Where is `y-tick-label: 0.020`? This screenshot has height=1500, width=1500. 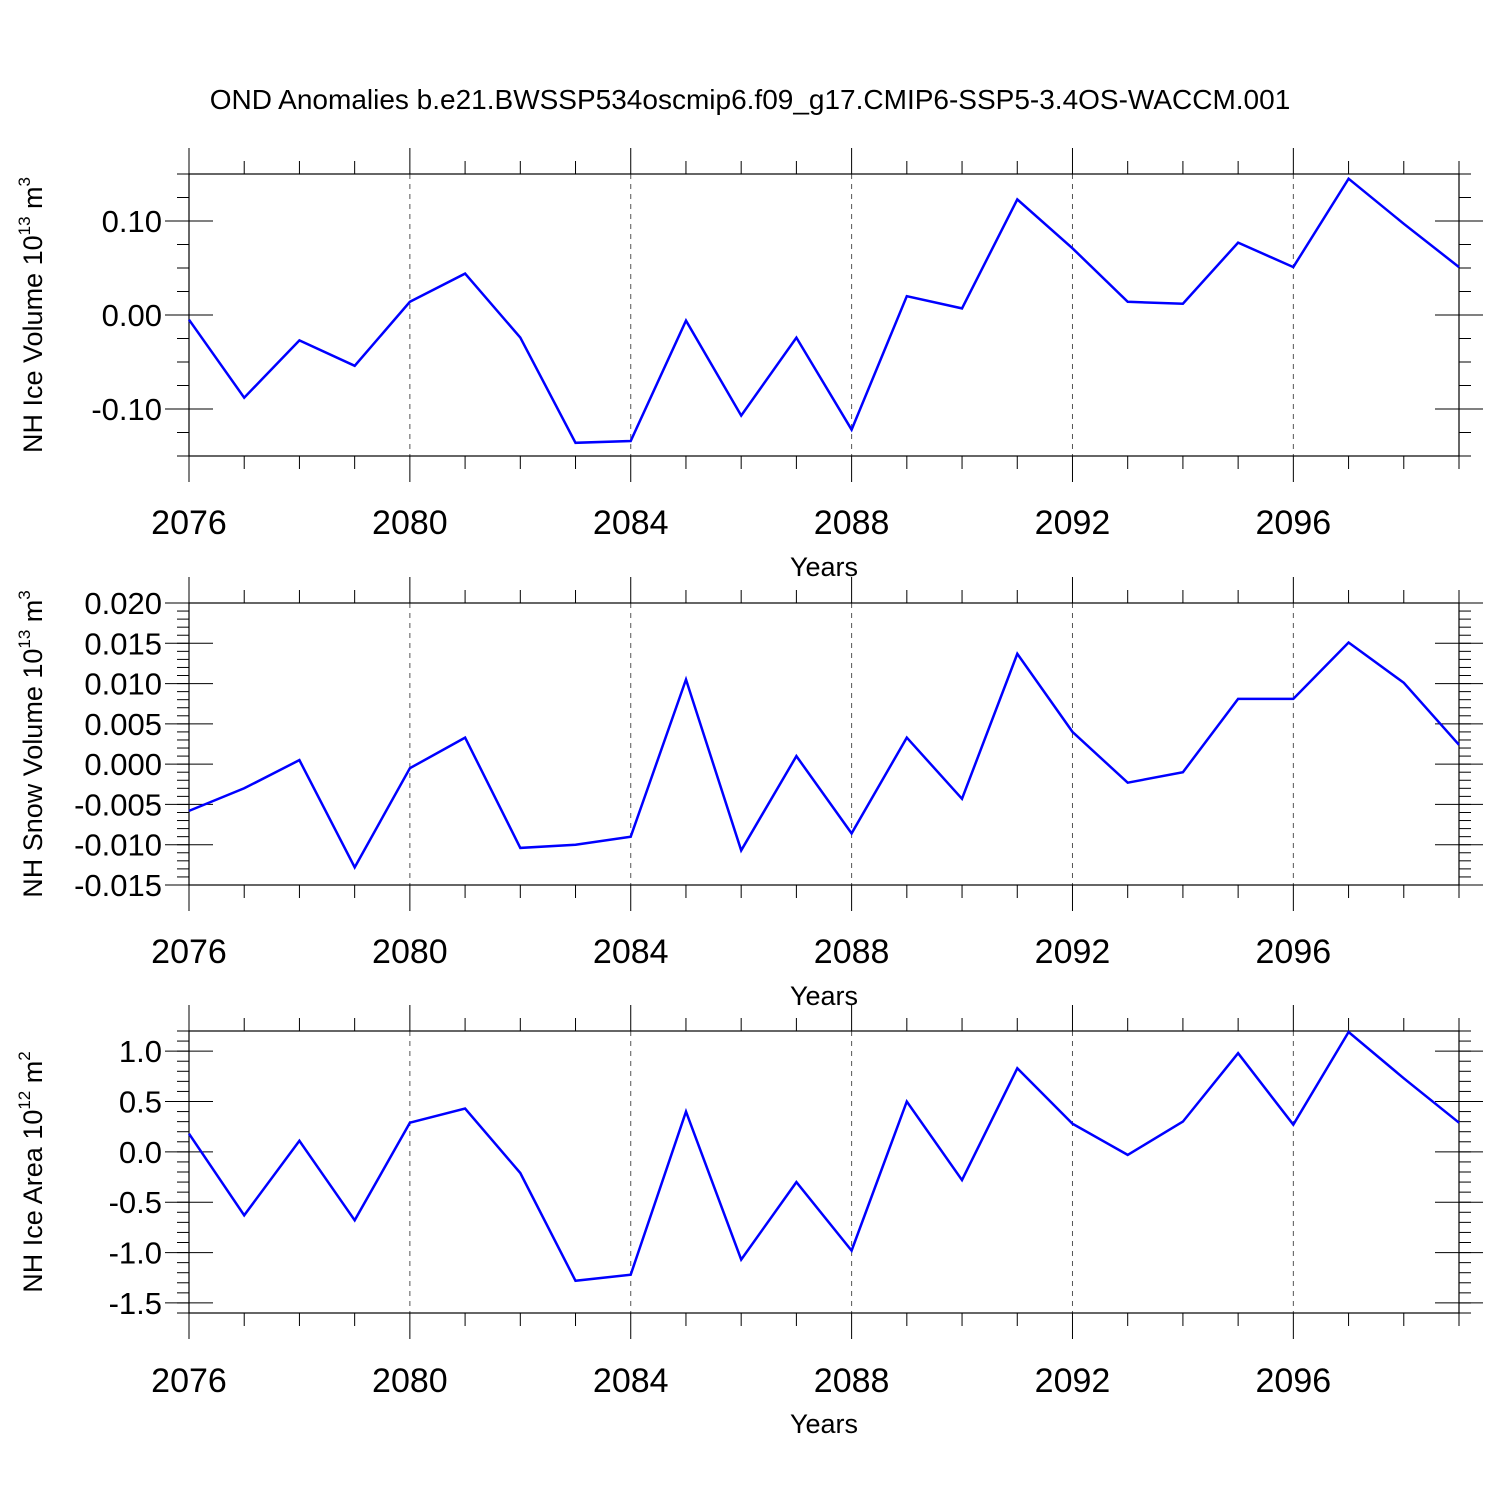
y-tick-label: 0.020 is located at coordinates (123, 603).